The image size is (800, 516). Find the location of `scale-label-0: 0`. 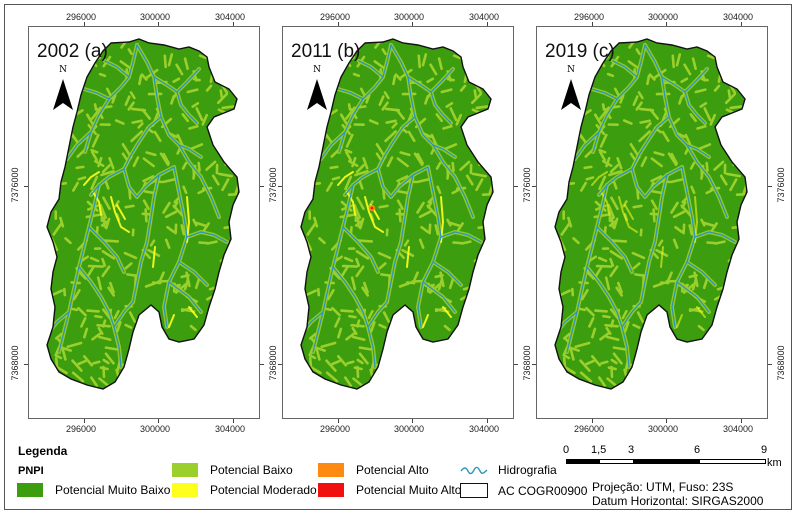

scale-label-0: 0 is located at coordinates (566, 450).